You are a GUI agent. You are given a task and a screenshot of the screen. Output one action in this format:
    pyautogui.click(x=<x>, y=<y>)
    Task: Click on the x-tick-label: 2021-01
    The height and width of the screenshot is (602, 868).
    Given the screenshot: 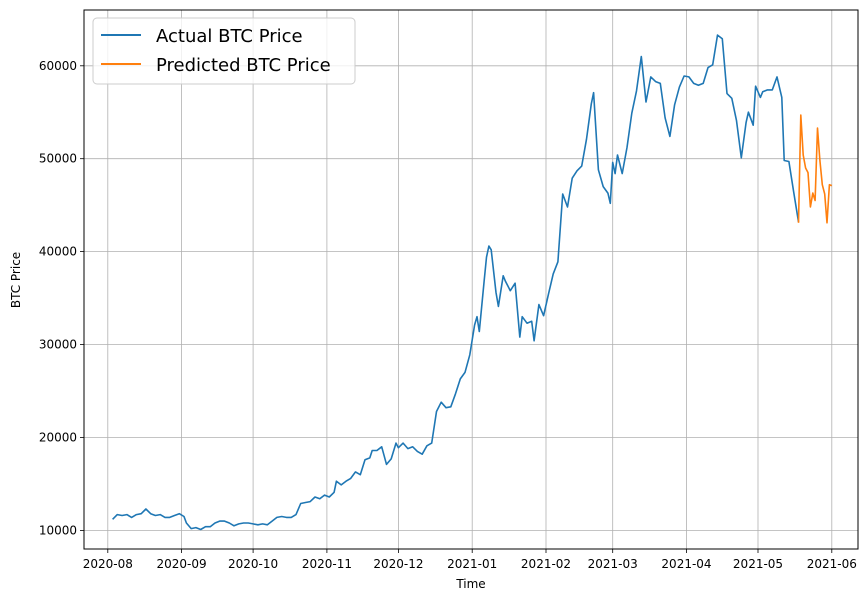 What is the action you would take?
    pyautogui.click(x=472, y=564)
    